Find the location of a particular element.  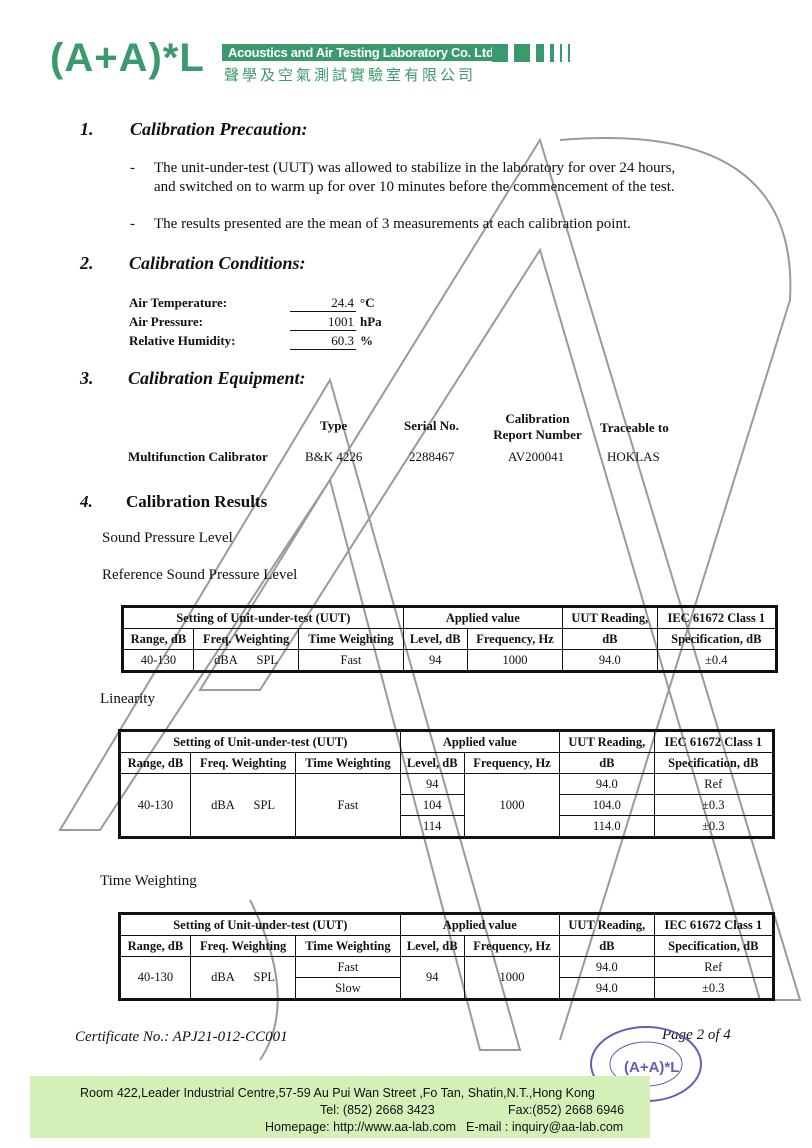

footer-email: E-mail : inquiry@aa-lab.com is located at coordinates (545, 1127).